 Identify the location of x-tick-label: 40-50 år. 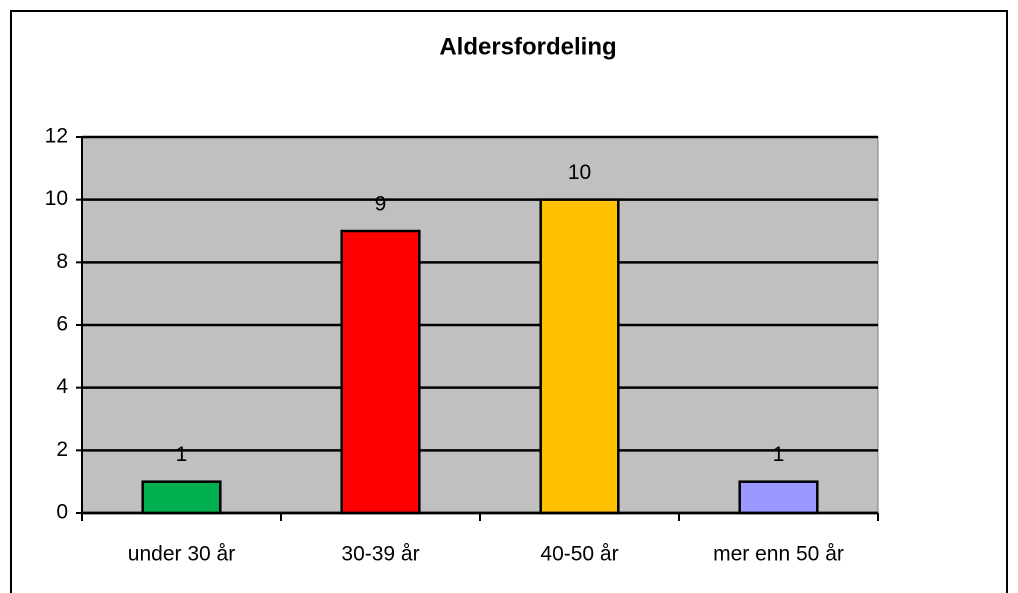
(579, 554).